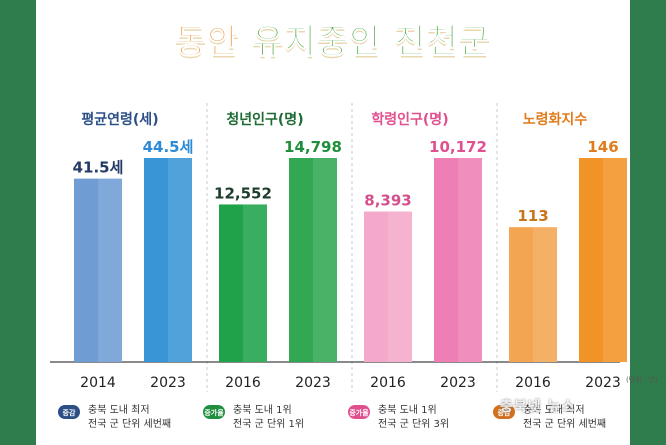 The height and width of the screenshot is (445, 666). Describe the element at coordinates (243, 193) in the screenshot. I see `value-label-2-2016: 12,552` at that location.